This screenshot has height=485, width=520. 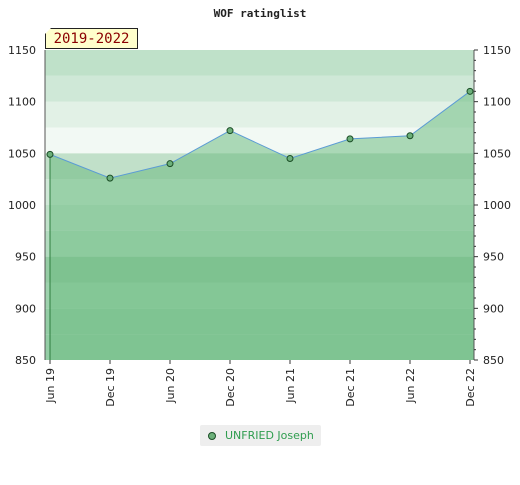 What do you see at coordinates (290, 386) in the screenshot?
I see `x-tick-label: Jun 21` at bounding box center [290, 386].